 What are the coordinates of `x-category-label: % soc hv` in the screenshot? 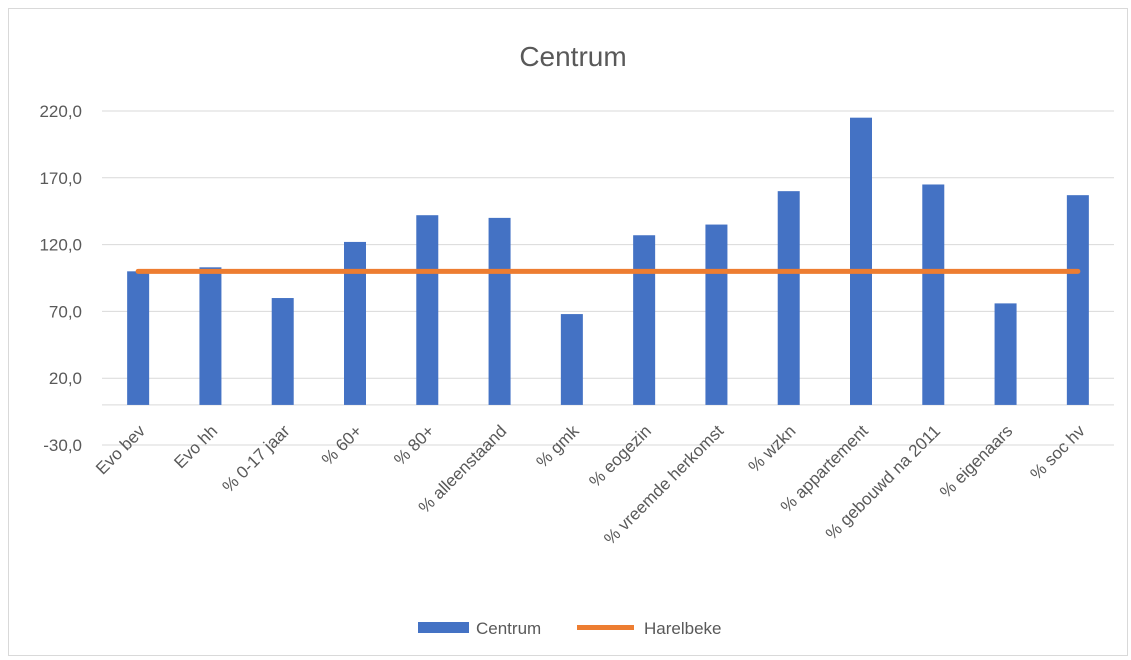 It's located at (1057, 452).